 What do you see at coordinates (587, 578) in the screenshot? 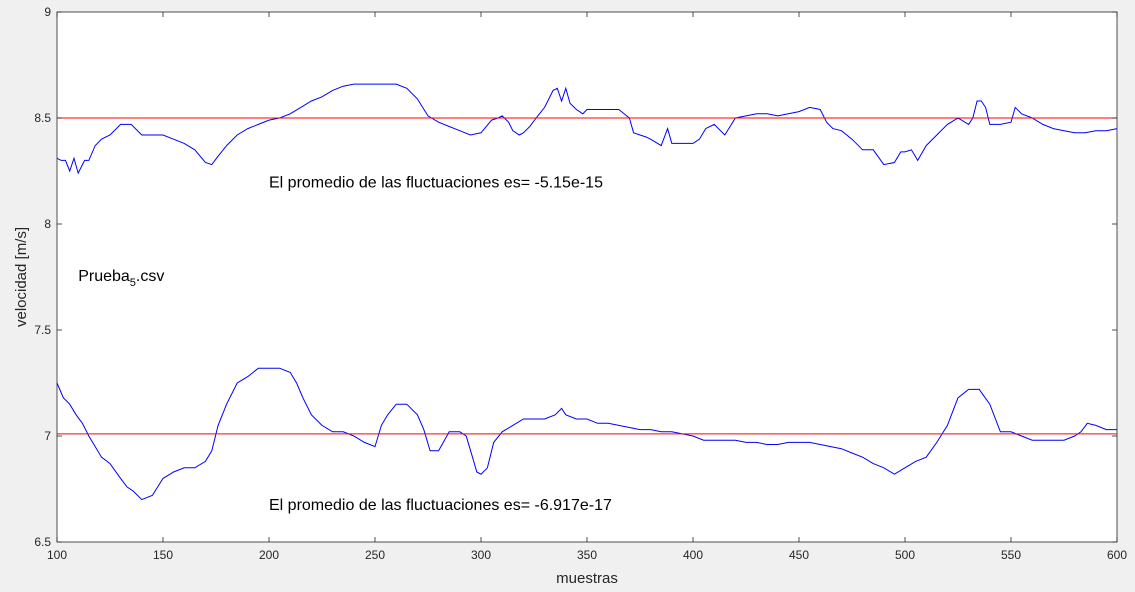
I see `x-axis-label: muestras` at bounding box center [587, 578].